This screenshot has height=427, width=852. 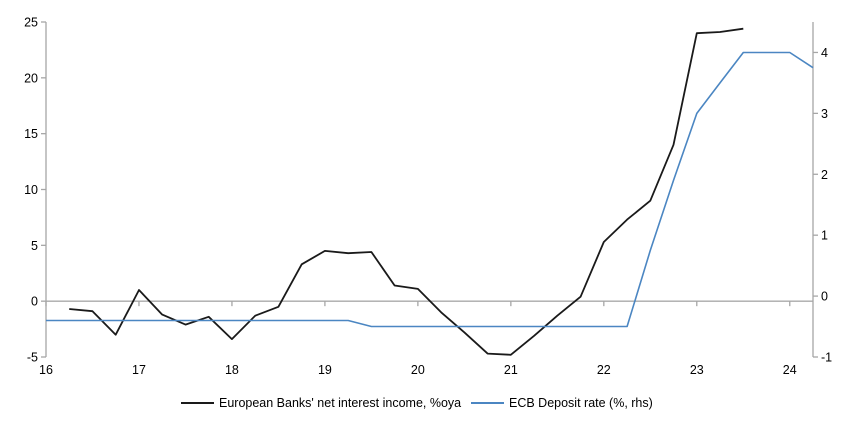 What do you see at coordinates (31, 134) in the screenshot?
I see `left-axis-tick-label: 15` at bounding box center [31, 134].